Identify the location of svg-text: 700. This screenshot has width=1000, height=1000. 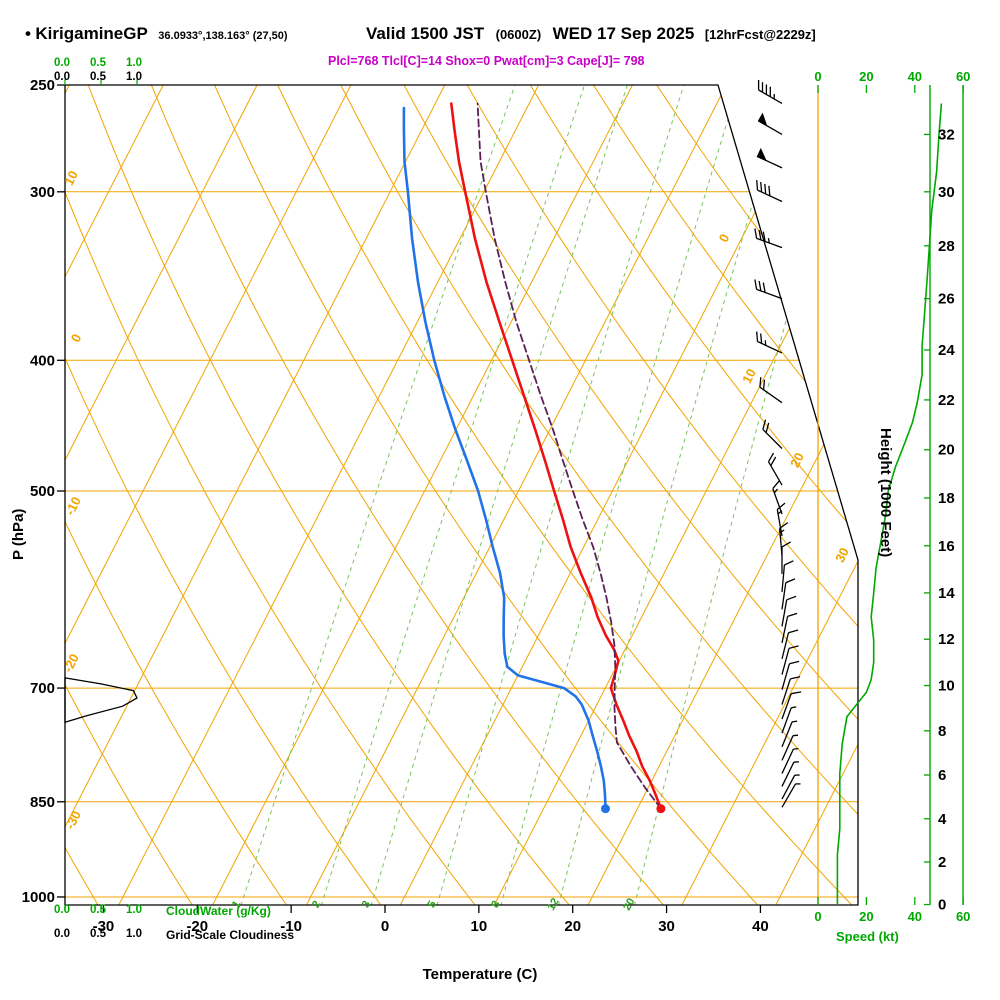
(42, 688).